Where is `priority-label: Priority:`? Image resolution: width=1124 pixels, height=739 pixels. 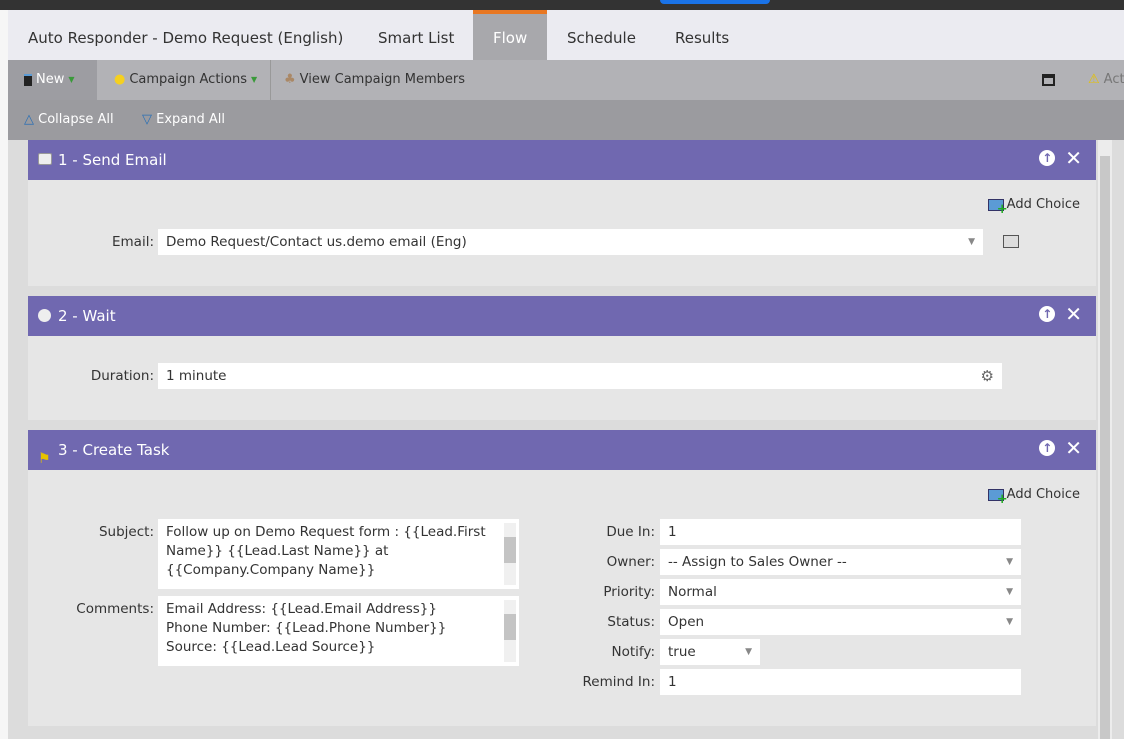
priority-label: Priority: is located at coordinates (629, 592).